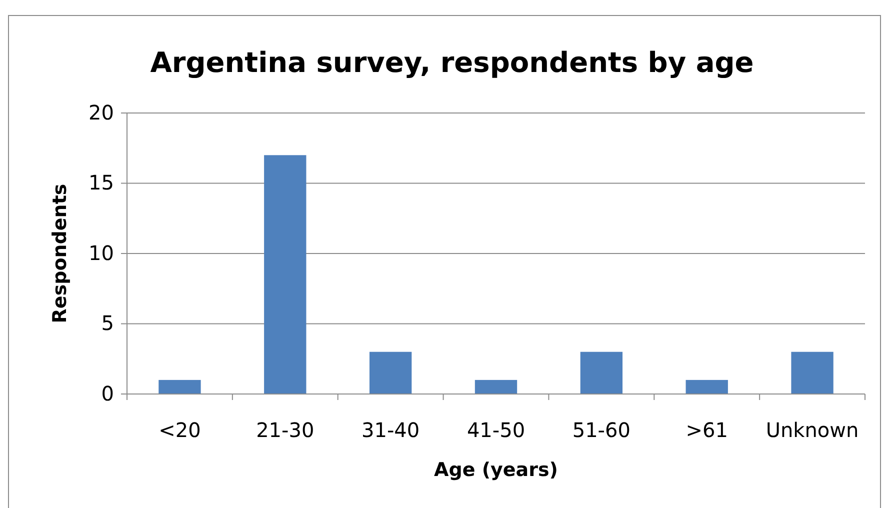  I want to click on x-axis-title: Age (years), so click(496, 470).